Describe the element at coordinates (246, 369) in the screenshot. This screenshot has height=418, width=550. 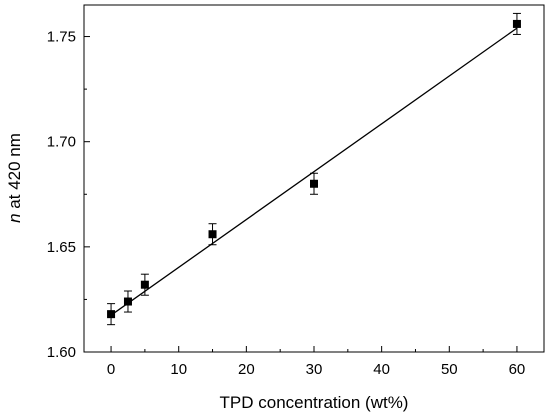
I see `x-tick-label: 20` at that location.